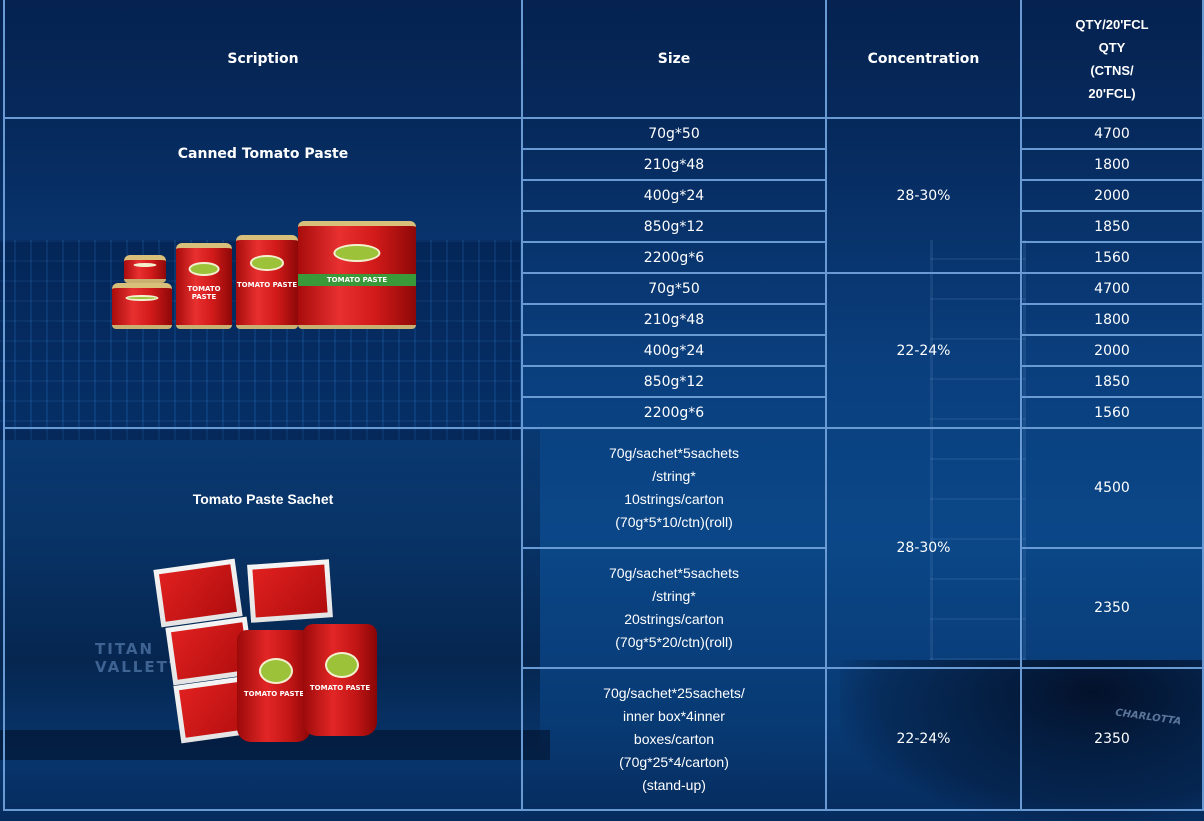 This screenshot has height=821, width=1204. What do you see at coordinates (263, 499) in the screenshot?
I see `category-title: Tomato Paste Sachet` at bounding box center [263, 499].